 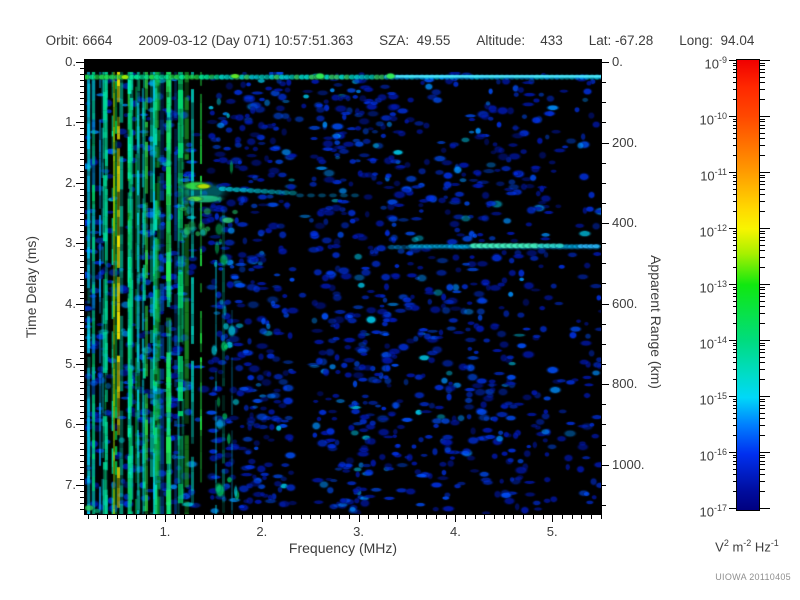 What do you see at coordinates (748, 285) in the screenshot?
I see `colorbar-gradient` at bounding box center [748, 285].